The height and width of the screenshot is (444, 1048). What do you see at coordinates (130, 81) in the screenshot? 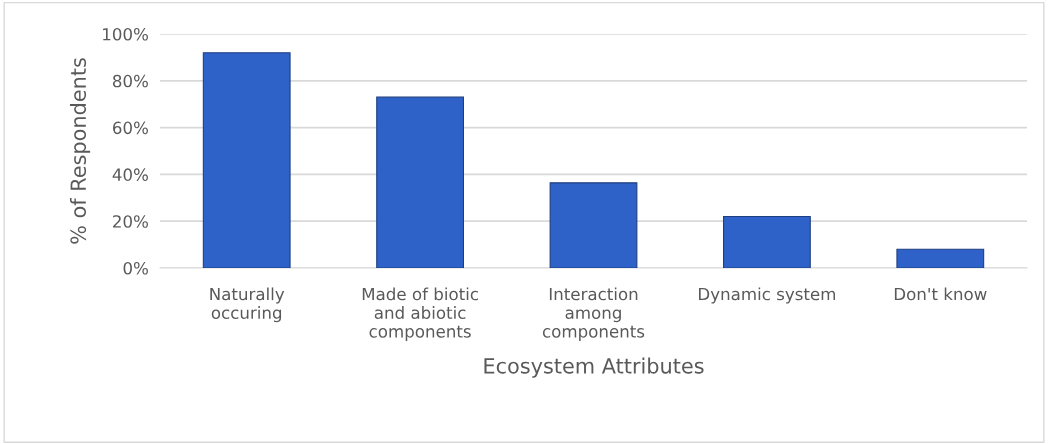
I see `y-tick-label: 80%` at bounding box center [130, 81].